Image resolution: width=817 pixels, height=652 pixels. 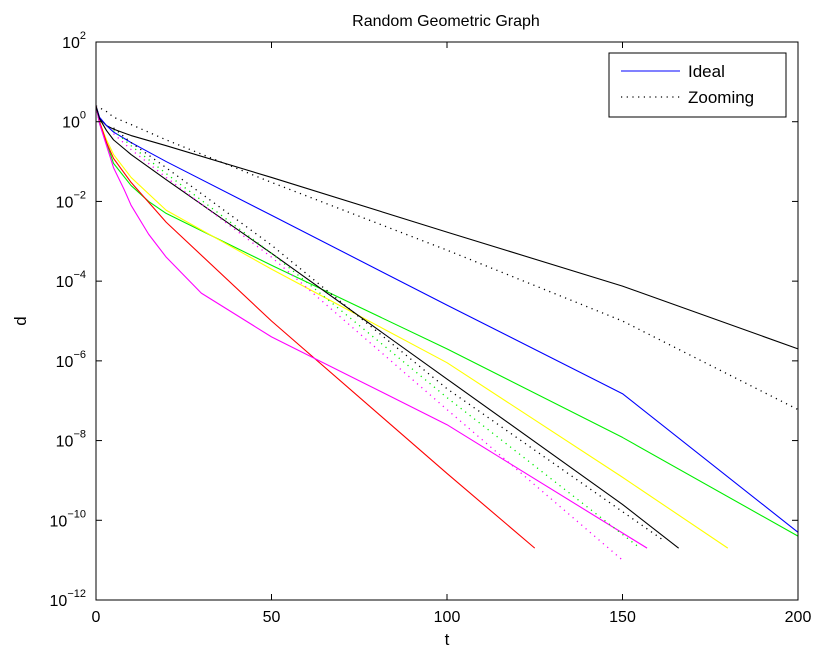 What do you see at coordinates (71, 360) in the screenshot?
I see `y-tick-label-3: 10⁻⁶` at bounding box center [71, 360].